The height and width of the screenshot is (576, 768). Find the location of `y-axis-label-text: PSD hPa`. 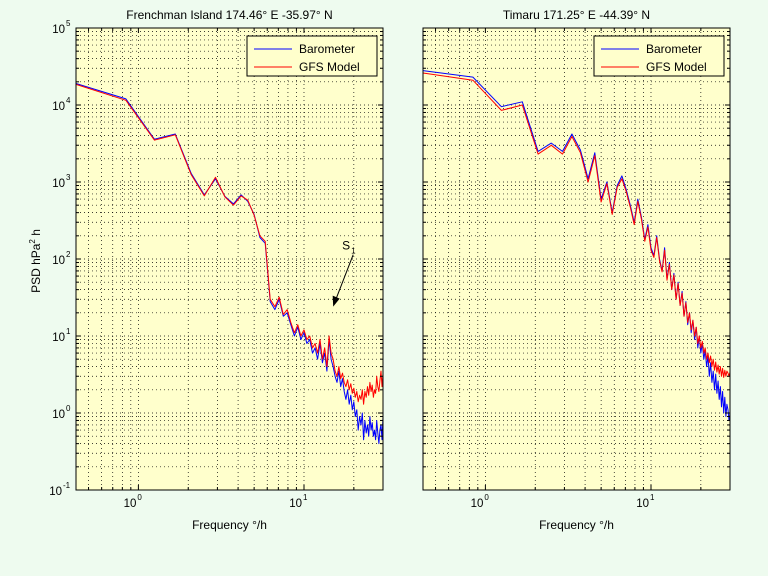

y-axis-label-text: PSD hPa is located at coordinates (36, 268).